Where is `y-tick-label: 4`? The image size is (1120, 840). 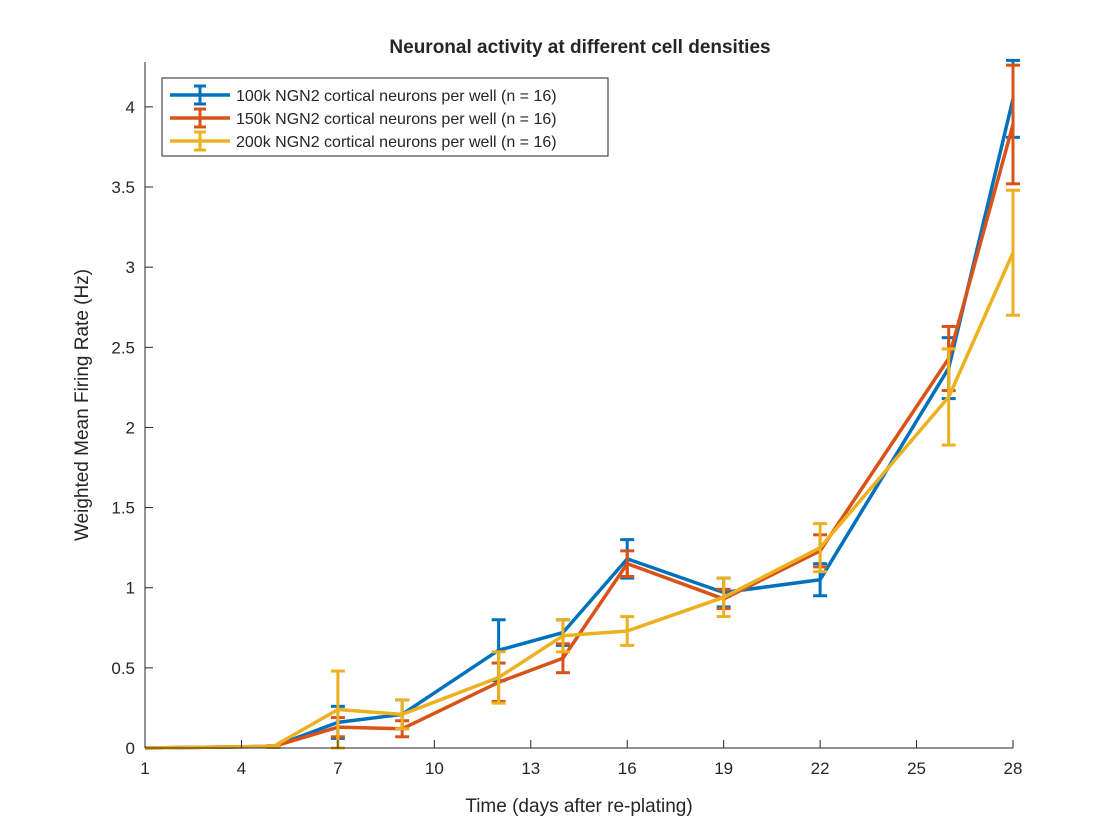
y-tick-label: 4 is located at coordinates (130, 107).